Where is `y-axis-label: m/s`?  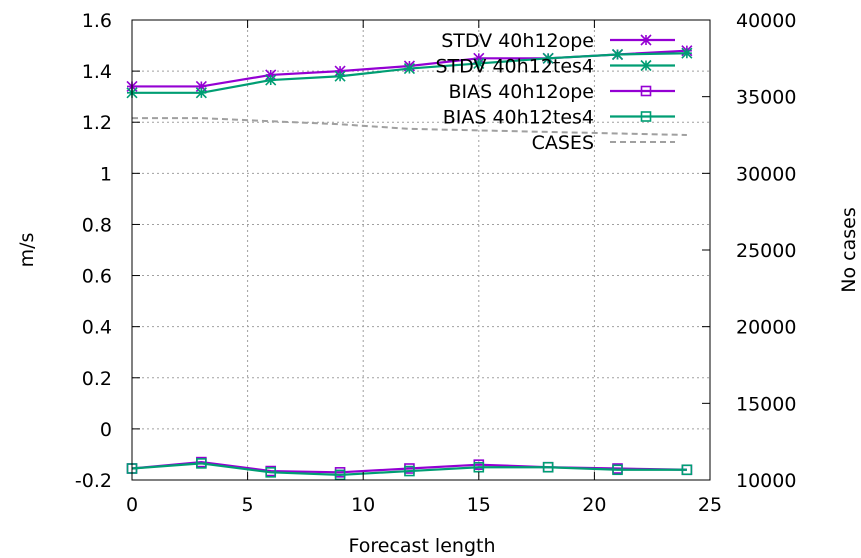 y-axis-label: m/s is located at coordinates (27, 250).